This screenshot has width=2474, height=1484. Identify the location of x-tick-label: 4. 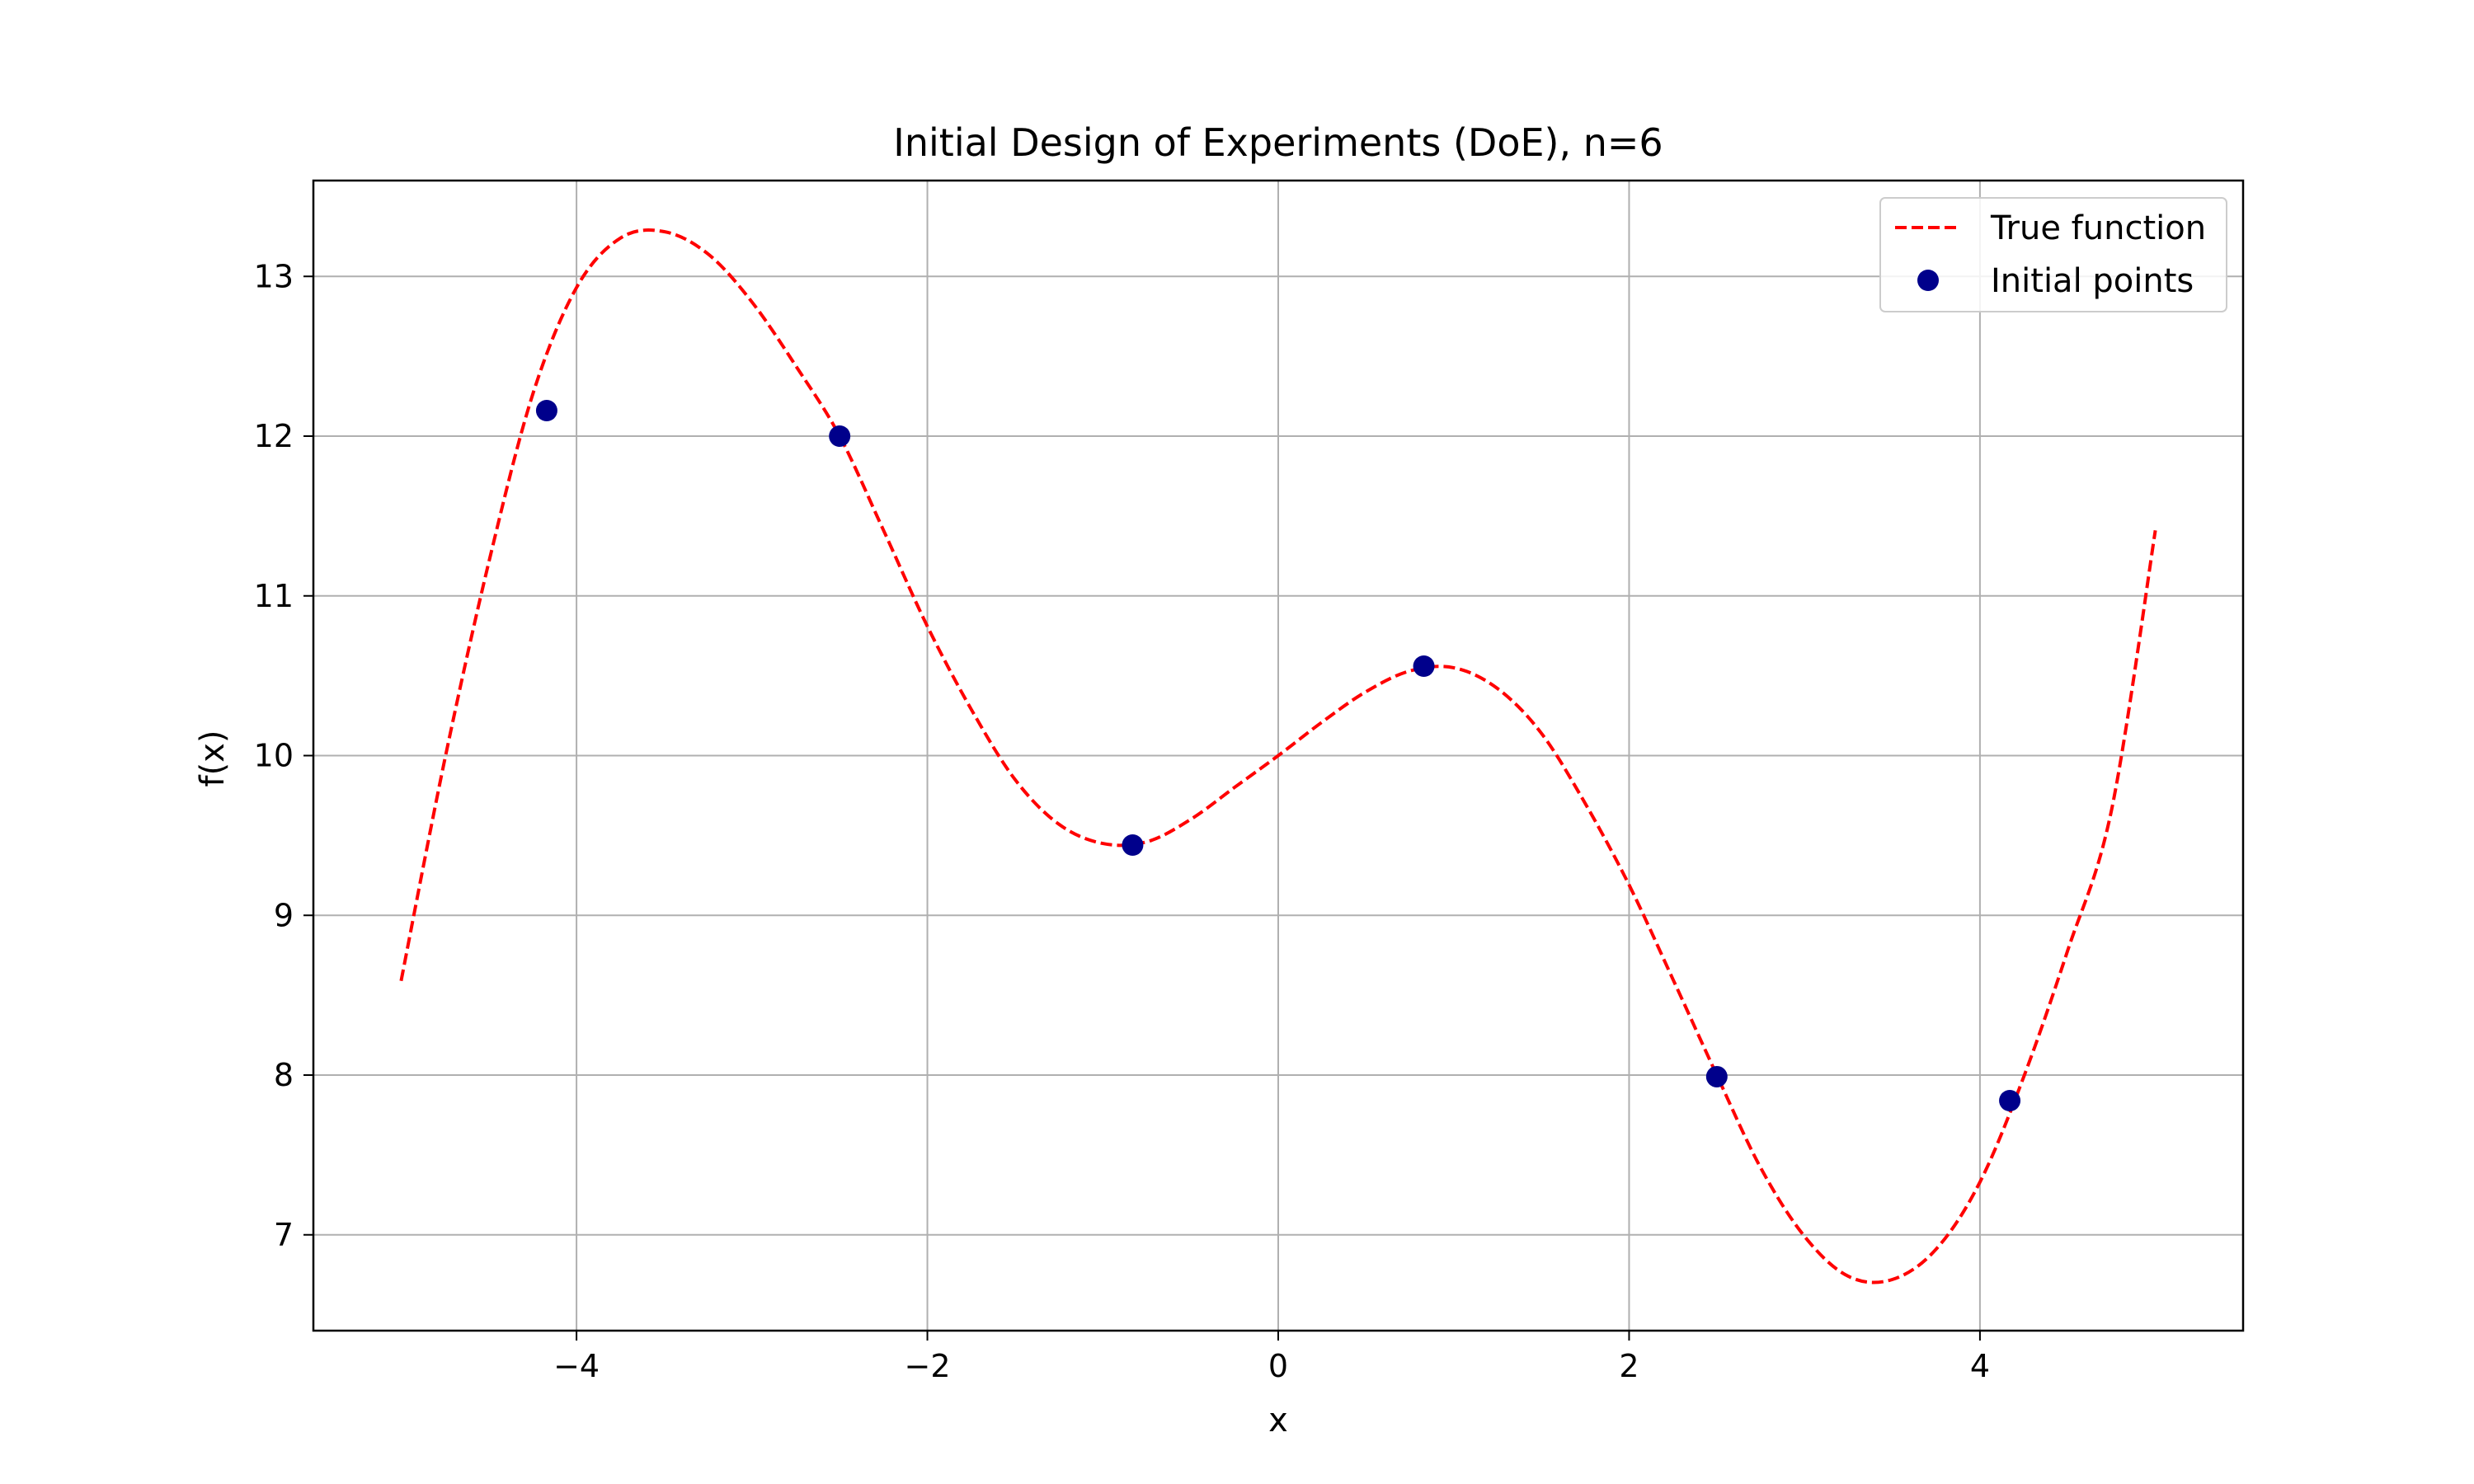
(1980, 1366).